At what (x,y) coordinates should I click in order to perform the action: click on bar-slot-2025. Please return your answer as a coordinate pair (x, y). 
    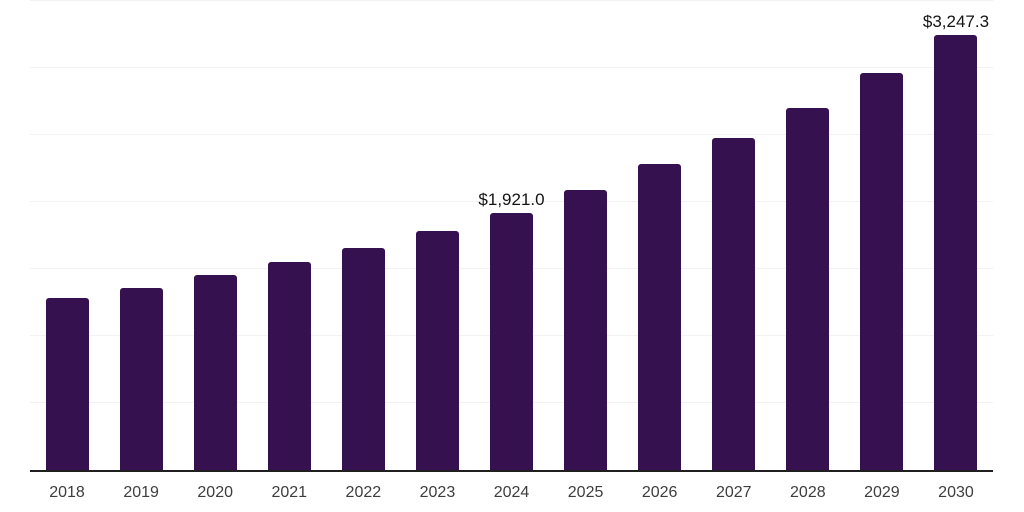
    Looking at the image, I should click on (586, 235).